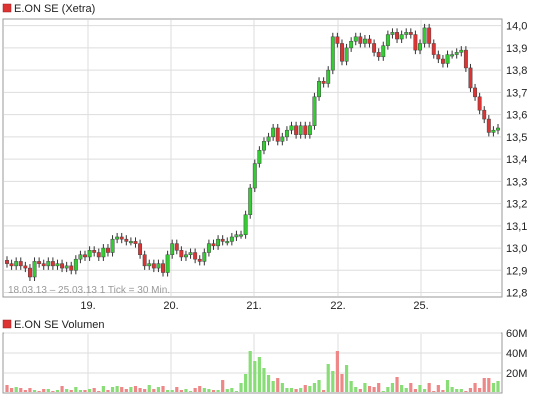  What do you see at coordinates (516, 71) in the screenshot?
I see `price-y-tick-label: 13,8` at bounding box center [516, 71].